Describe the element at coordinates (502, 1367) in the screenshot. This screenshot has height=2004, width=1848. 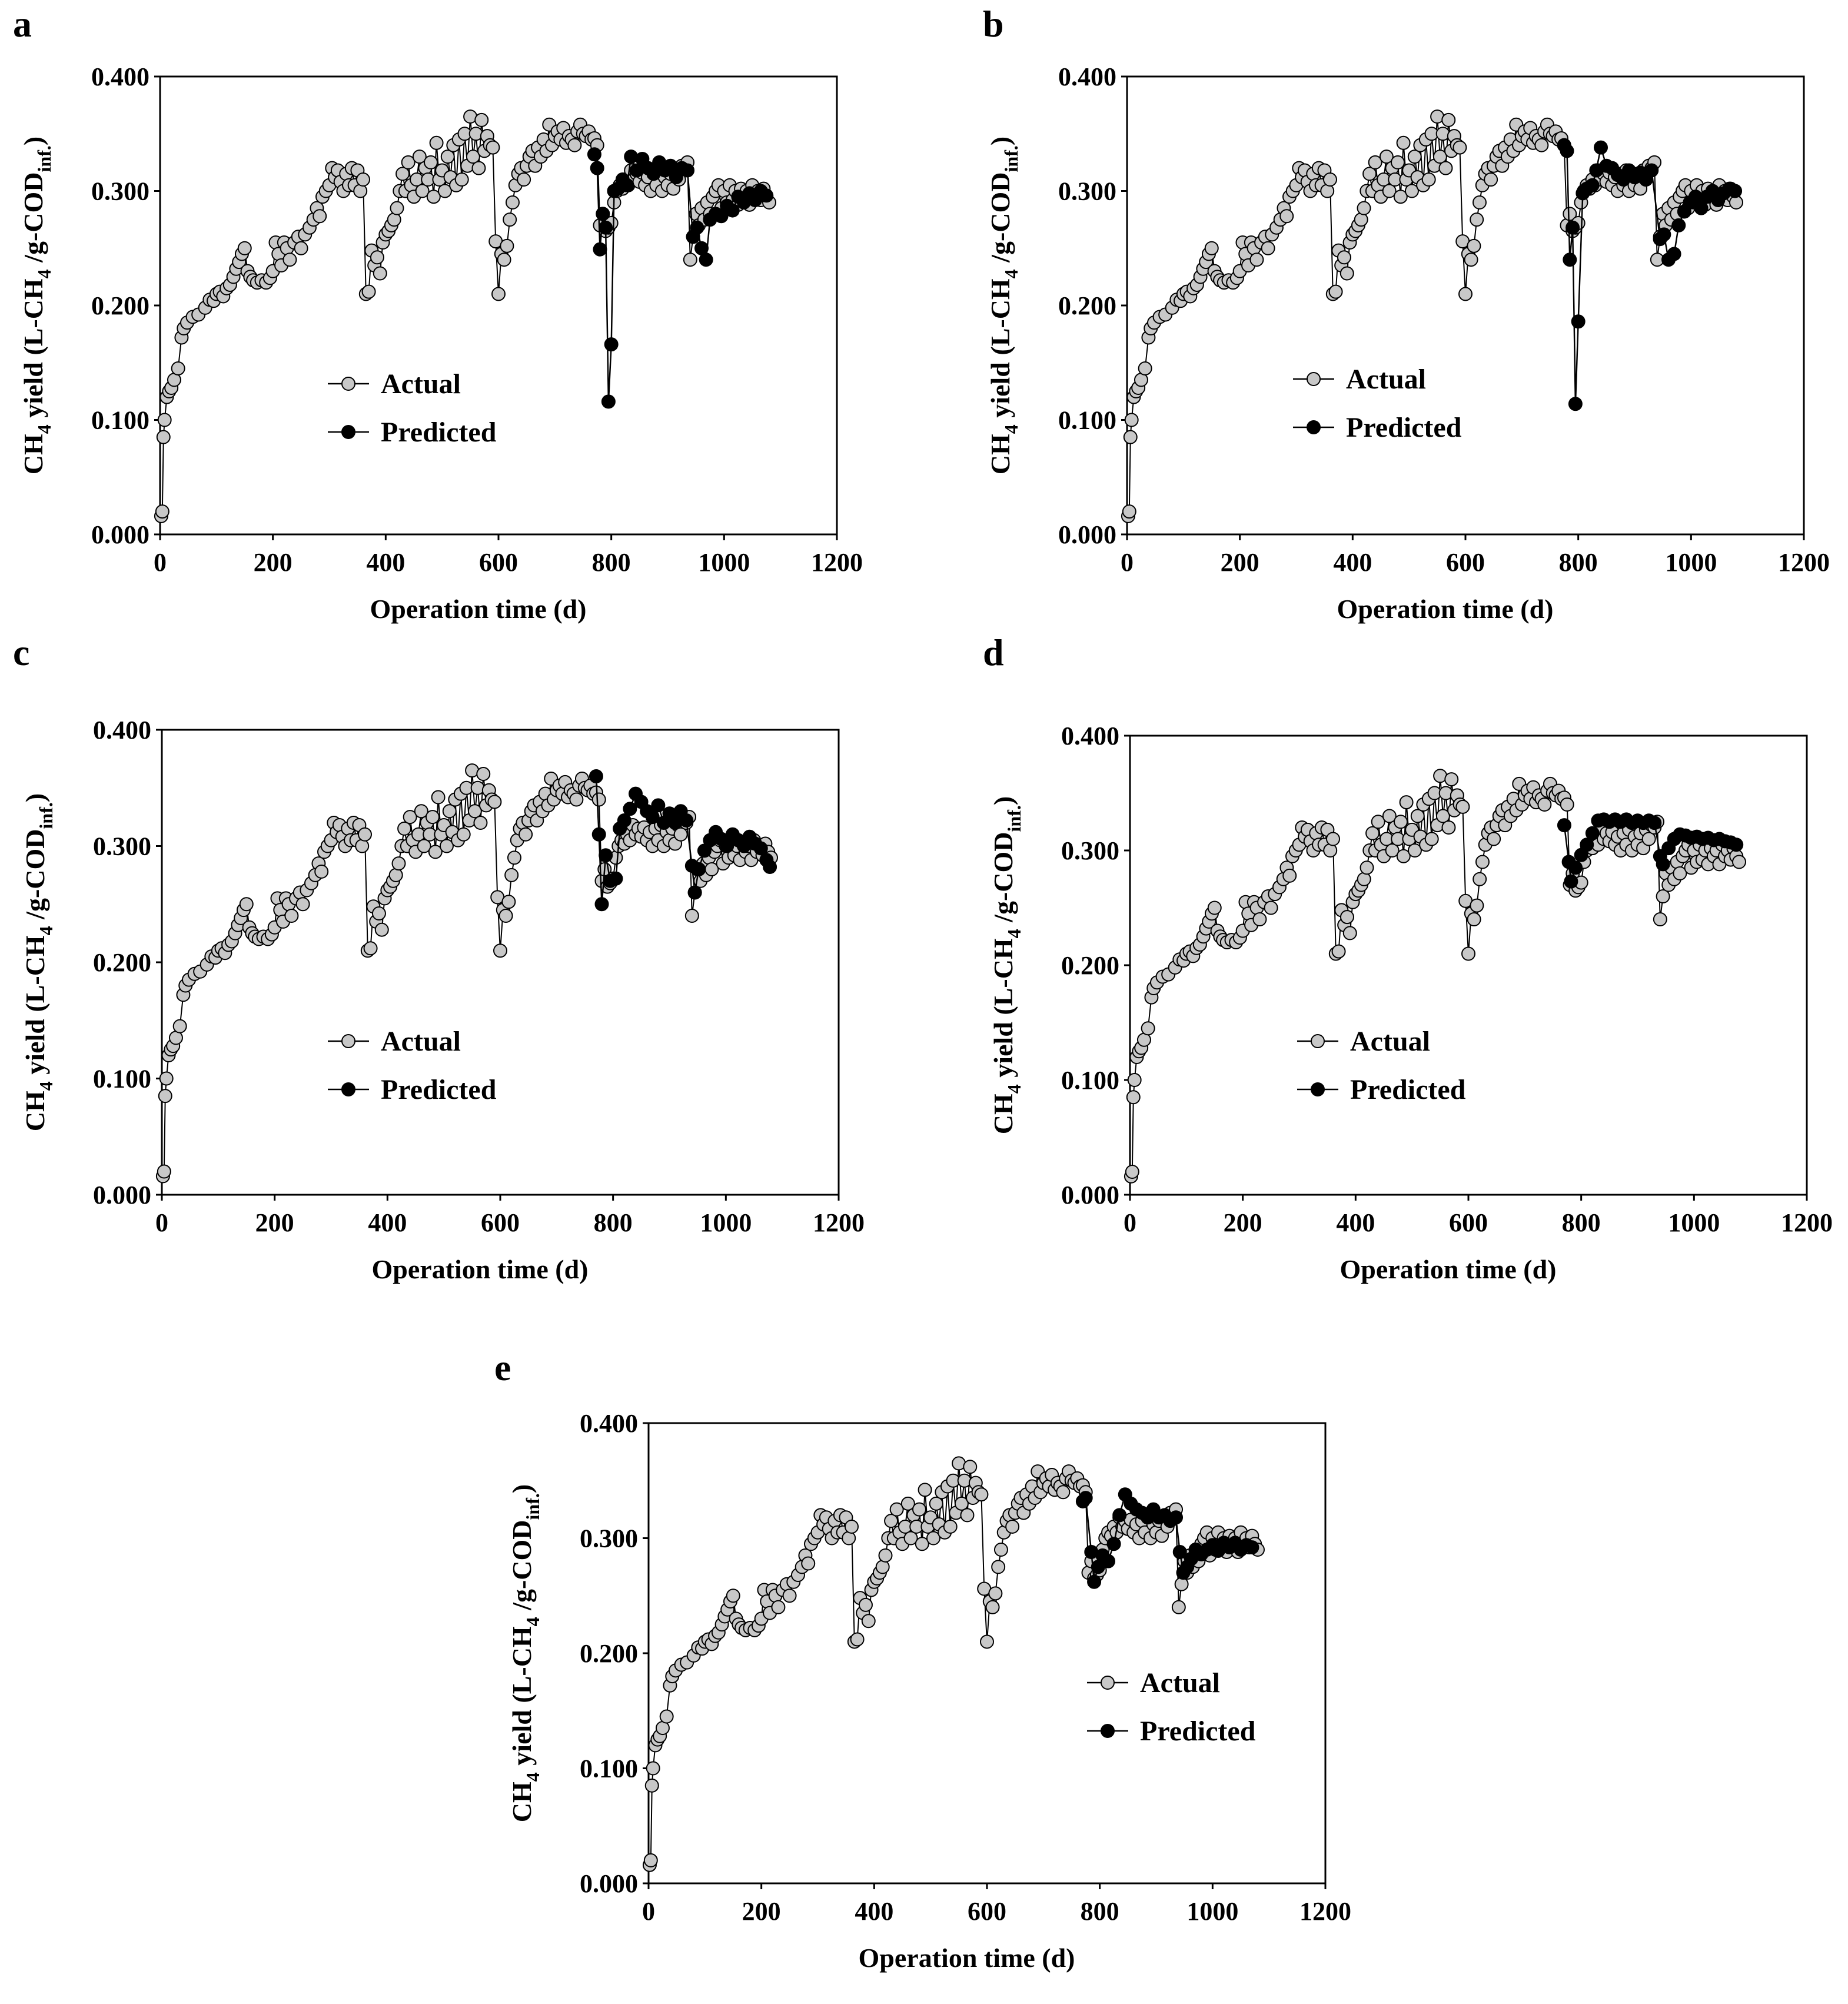
I see `panel-letter: e` at that location.